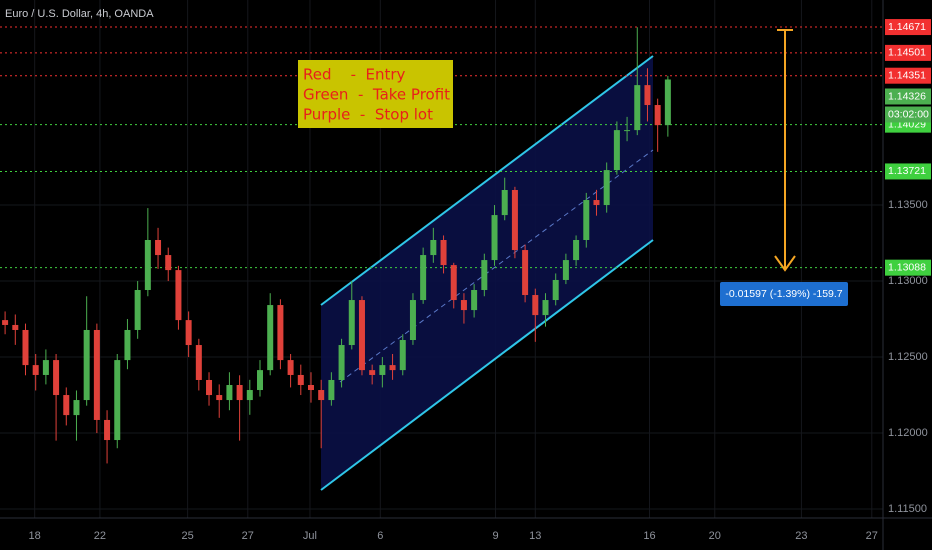  I want to click on countdown-box, so click(908, 114).